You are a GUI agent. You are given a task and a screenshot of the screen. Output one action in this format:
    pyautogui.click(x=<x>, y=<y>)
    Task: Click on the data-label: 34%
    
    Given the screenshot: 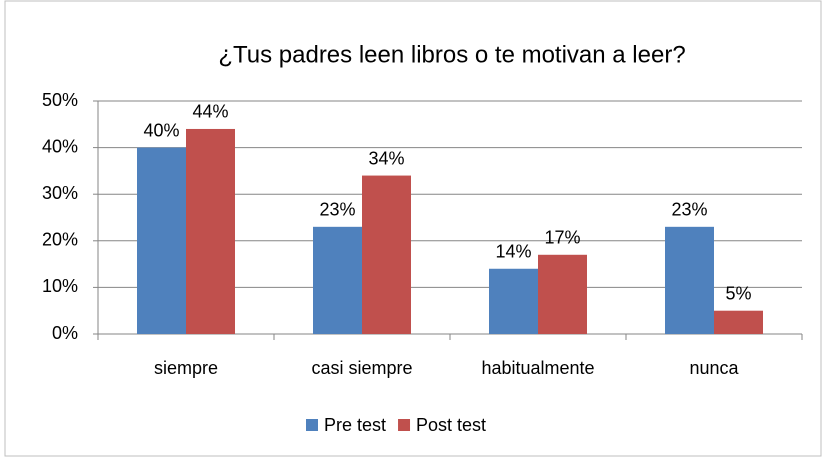 What is the action you would take?
    pyautogui.click(x=386, y=158)
    